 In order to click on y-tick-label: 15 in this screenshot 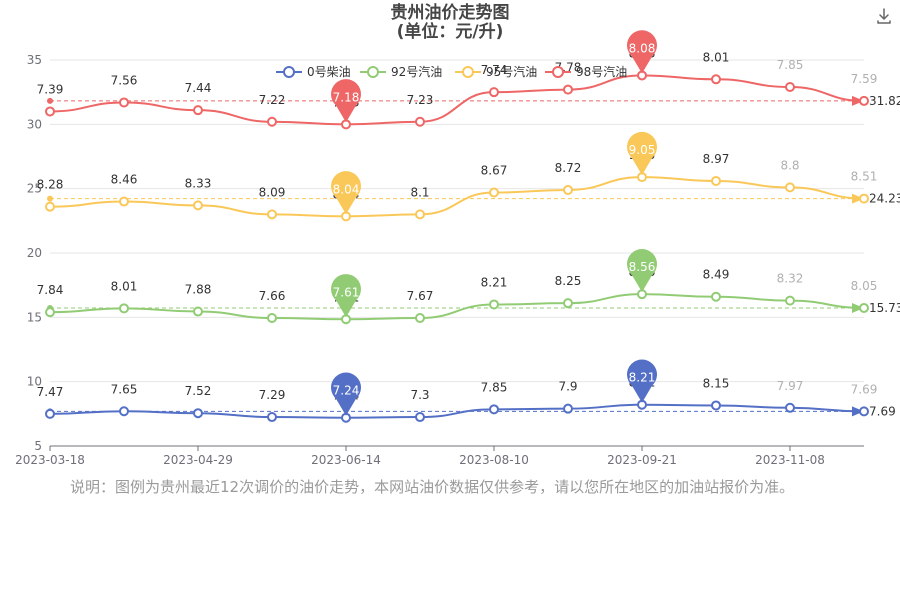, I will do `click(34, 317)`.